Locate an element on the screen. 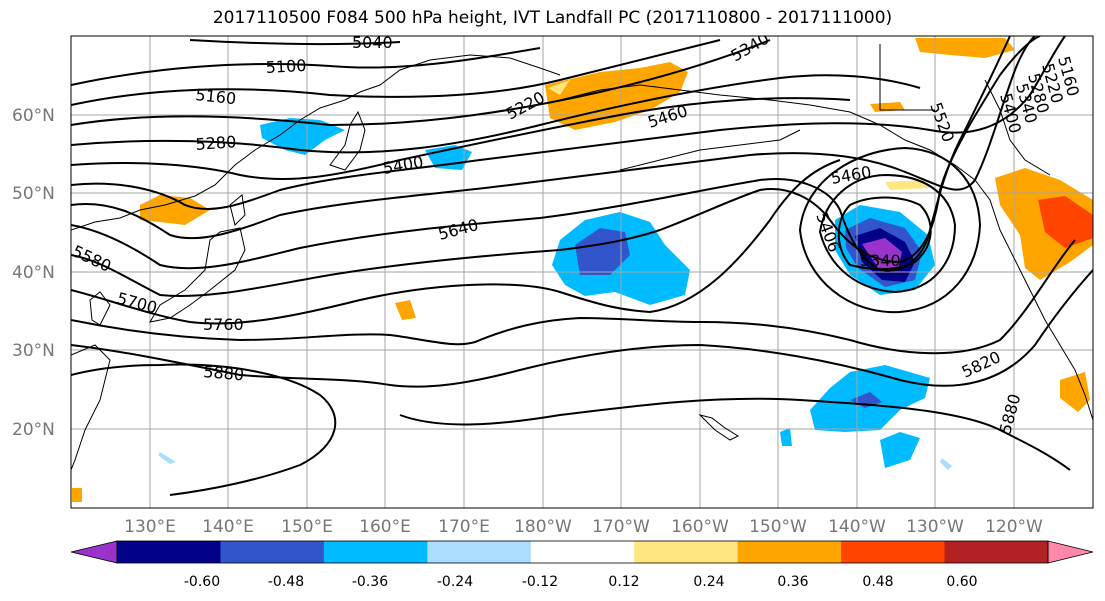 This screenshot has width=1105, height=601. colorbar-frame is located at coordinates (582, 552).